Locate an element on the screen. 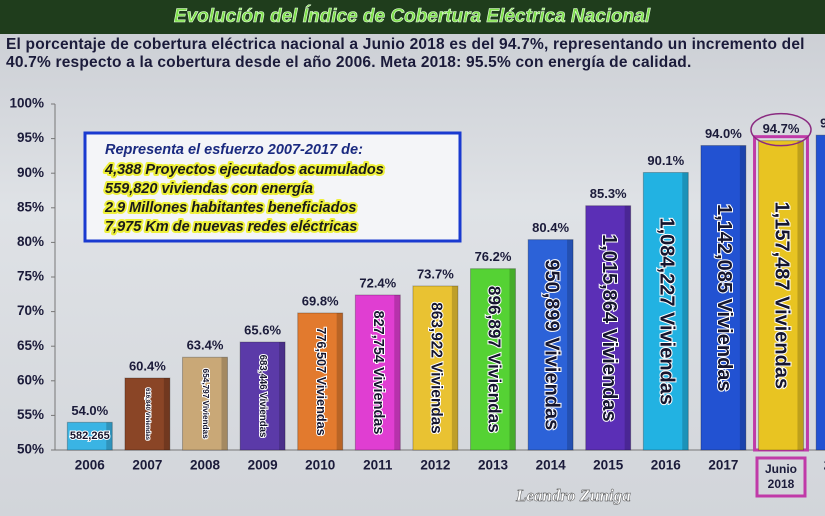  value-label: 63.4% is located at coordinates (205, 345).